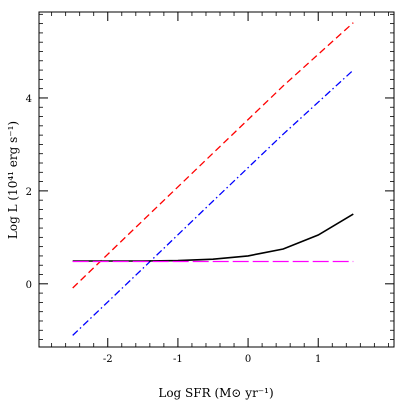 The image size is (407, 407). Describe the element at coordinates (29, 99) in the screenshot. I see `y-tick-label: 4` at that location.